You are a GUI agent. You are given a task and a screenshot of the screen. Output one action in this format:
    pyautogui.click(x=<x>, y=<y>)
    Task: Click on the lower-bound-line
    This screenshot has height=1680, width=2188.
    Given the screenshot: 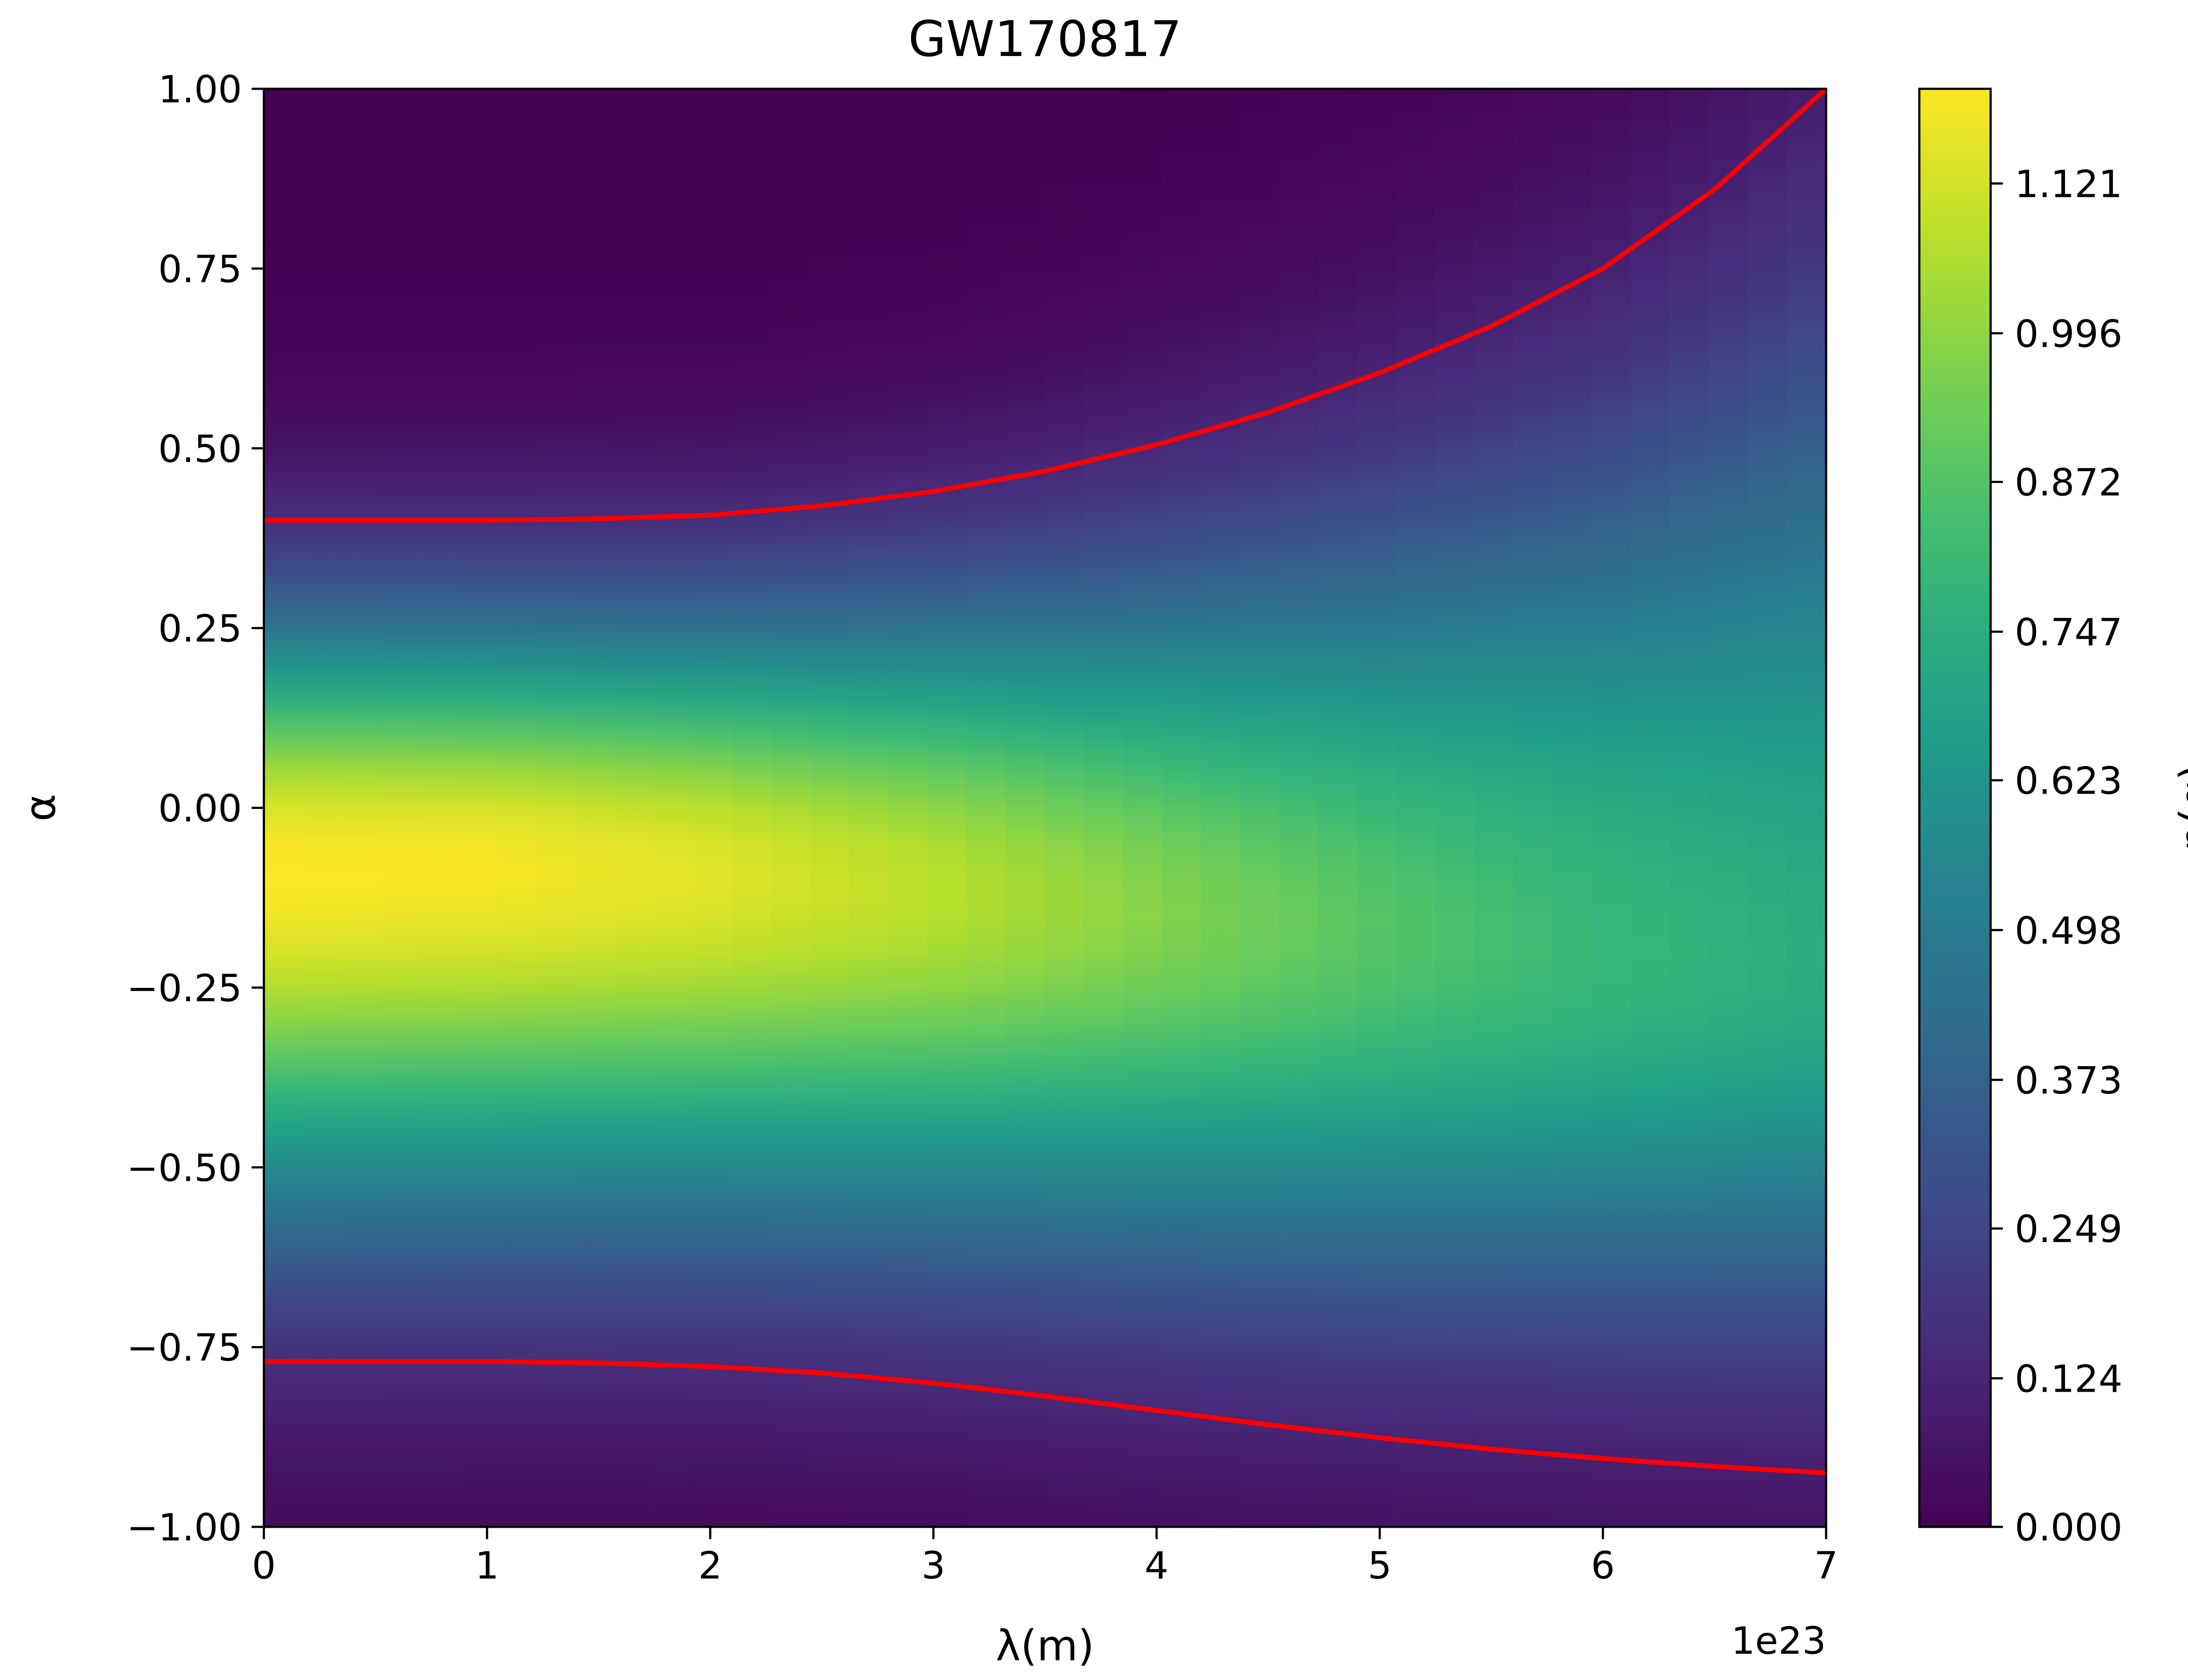 What is the action you would take?
    pyautogui.click(x=1045, y=1417)
    